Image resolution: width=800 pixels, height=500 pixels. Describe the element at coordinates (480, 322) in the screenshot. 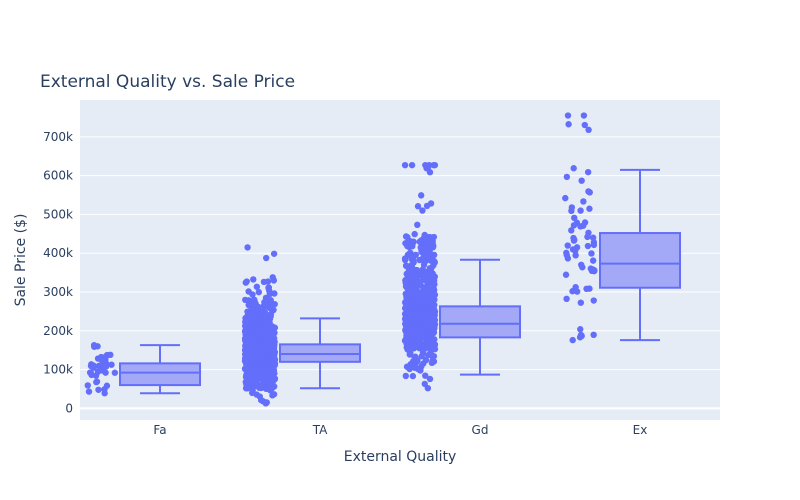

I see `box-iqr` at that location.